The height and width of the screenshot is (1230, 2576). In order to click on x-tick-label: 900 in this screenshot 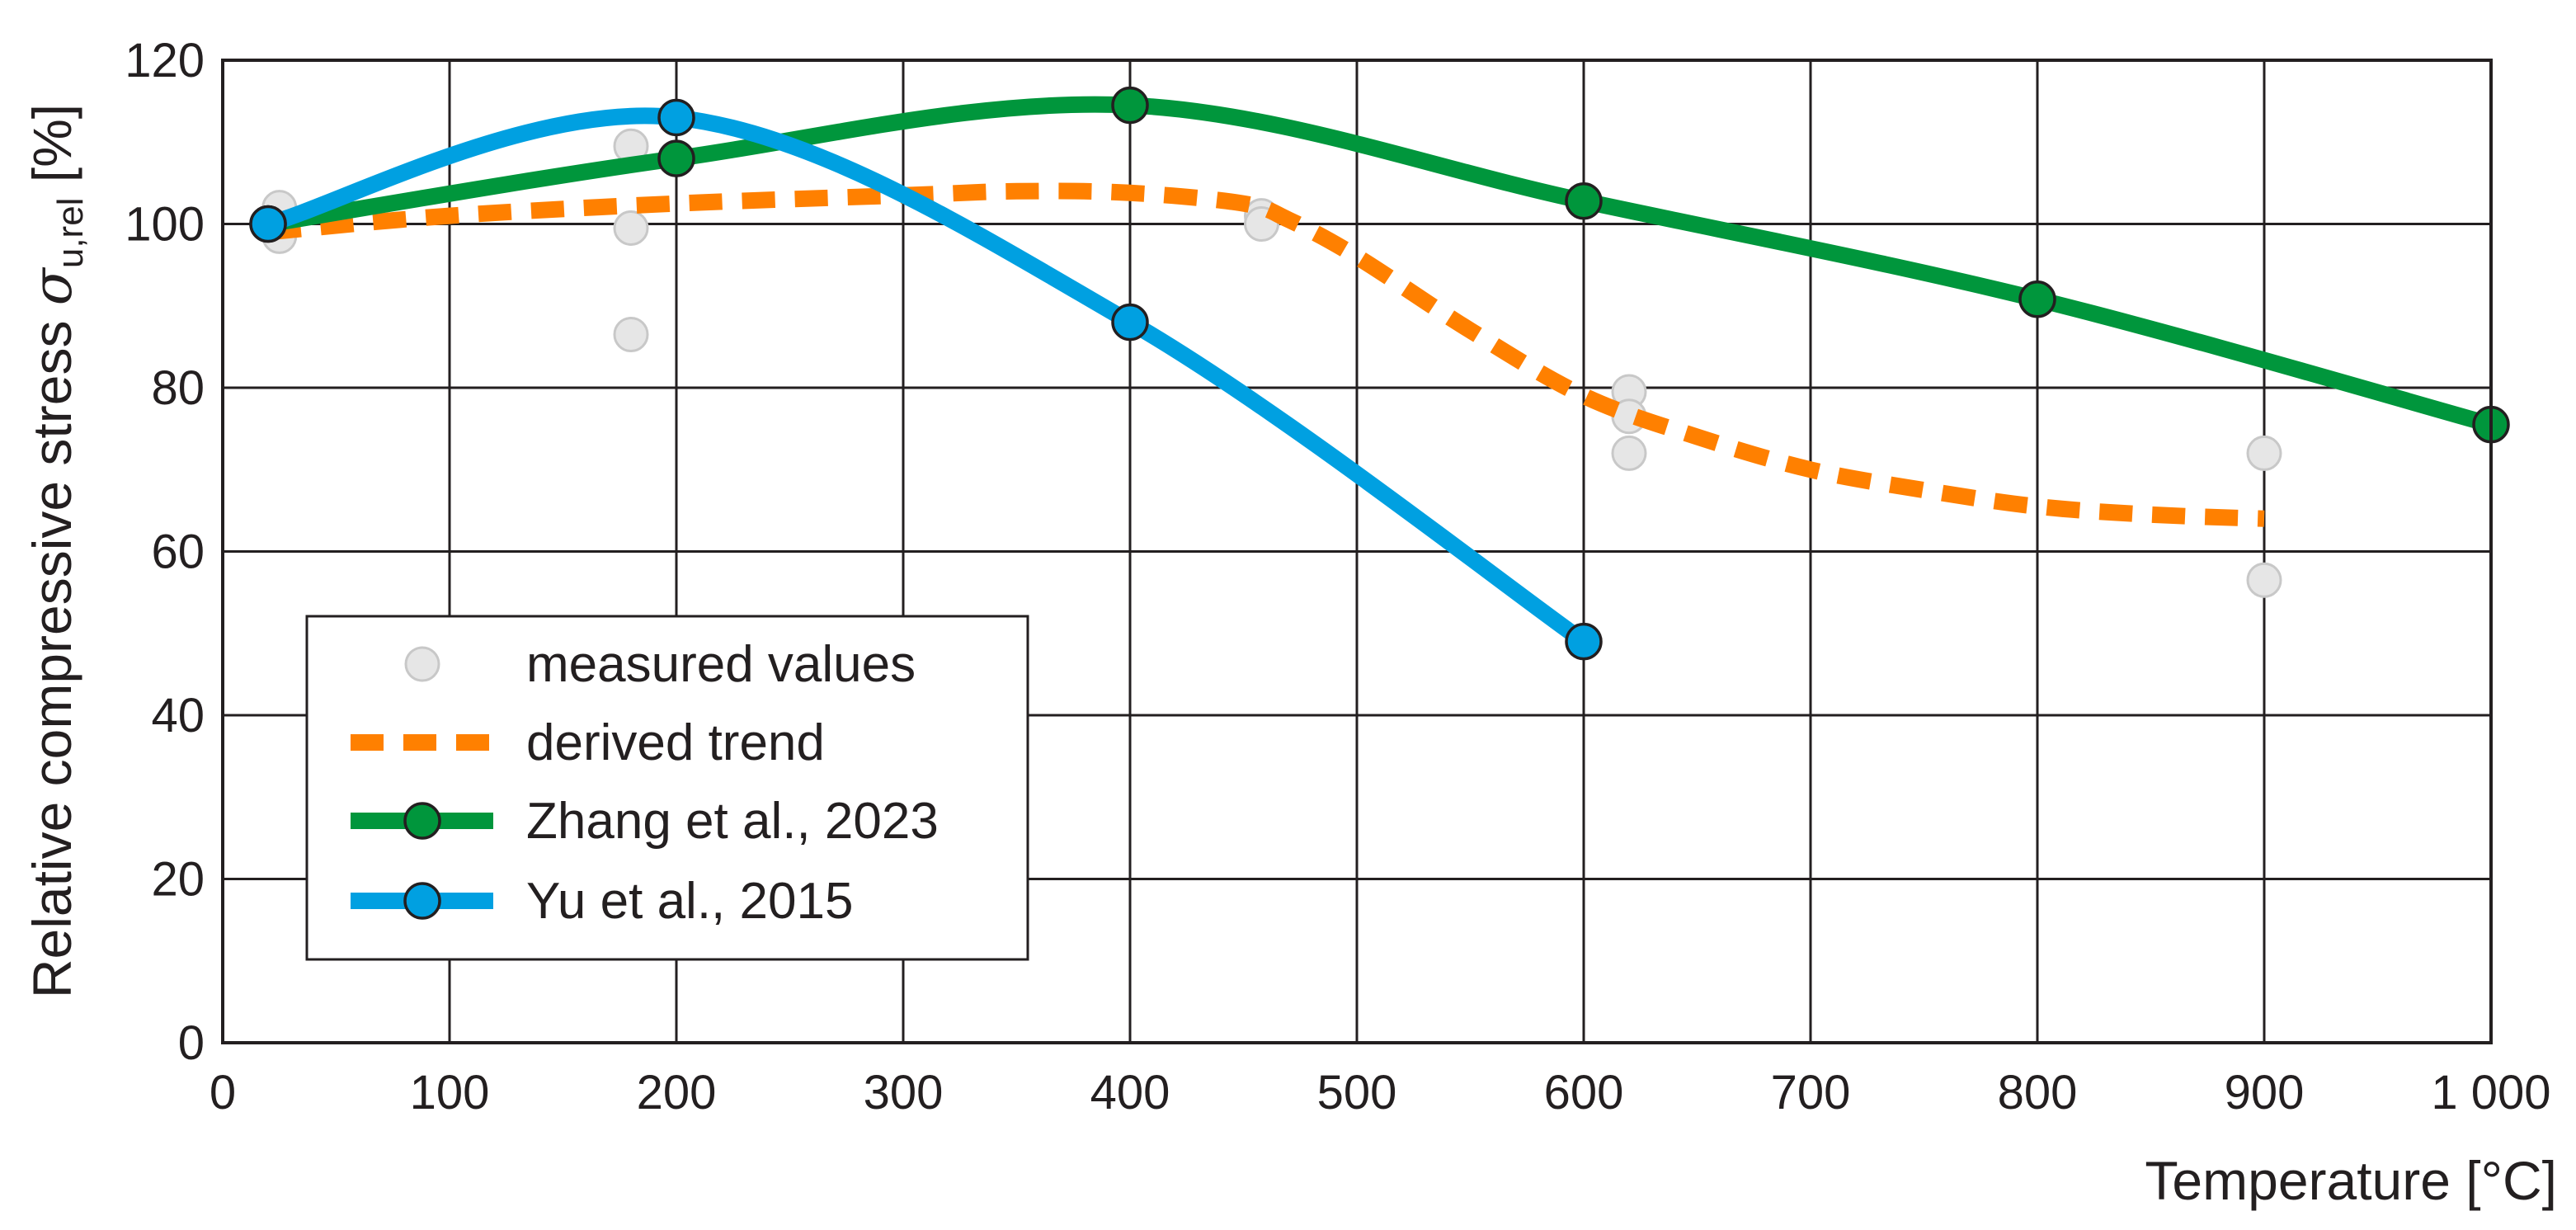, I will do `click(2265, 1092)`.